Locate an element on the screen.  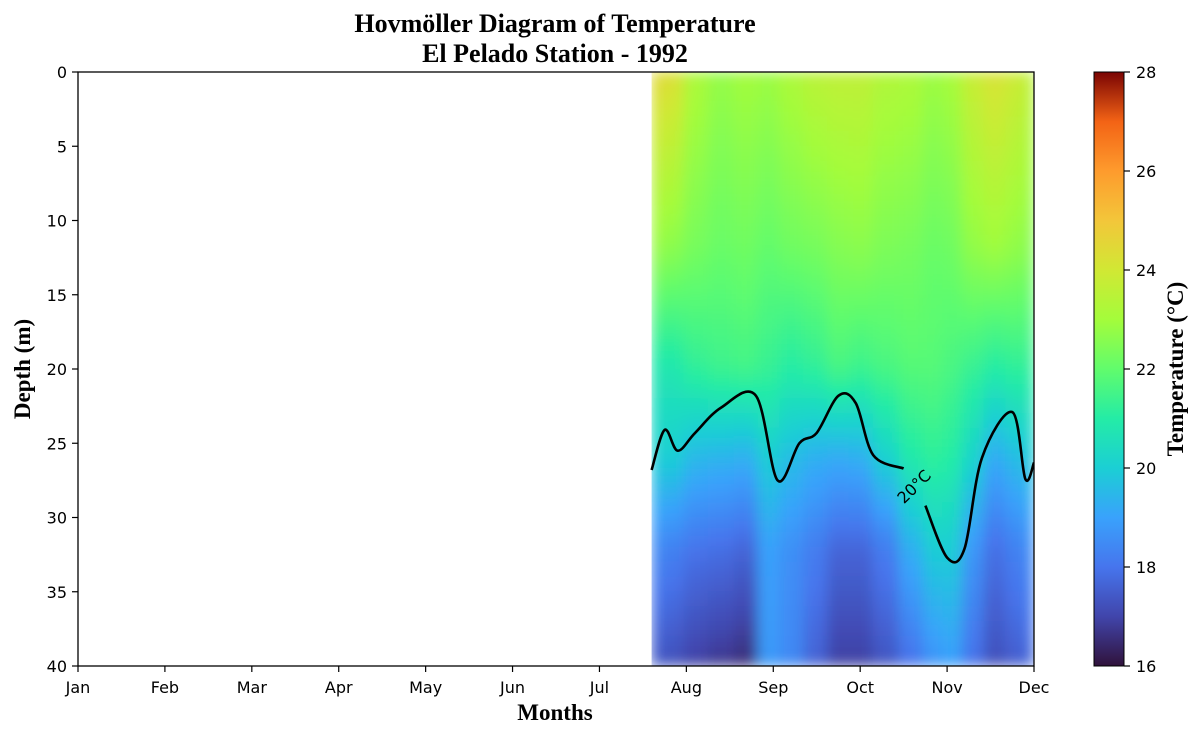
y-tick-label: 25 is located at coordinates (57, 443).